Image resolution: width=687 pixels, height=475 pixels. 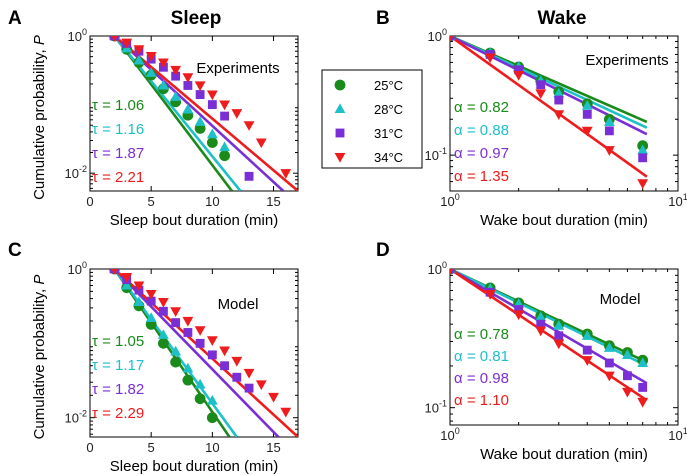 I want to click on x-tick-label: 5, so click(x=151, y=201).